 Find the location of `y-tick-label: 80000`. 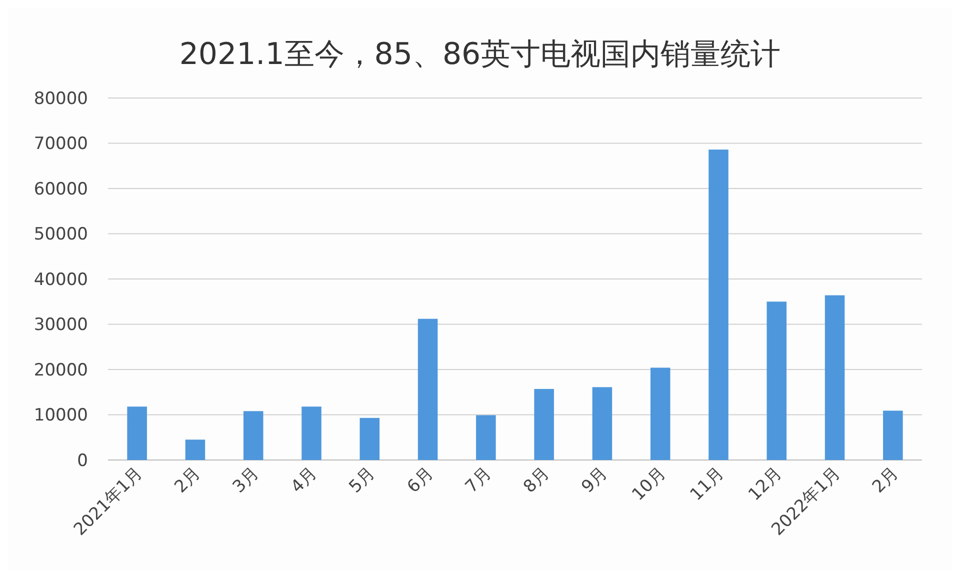

y-tick-label: 80000 is located at coordinates (61, 98).